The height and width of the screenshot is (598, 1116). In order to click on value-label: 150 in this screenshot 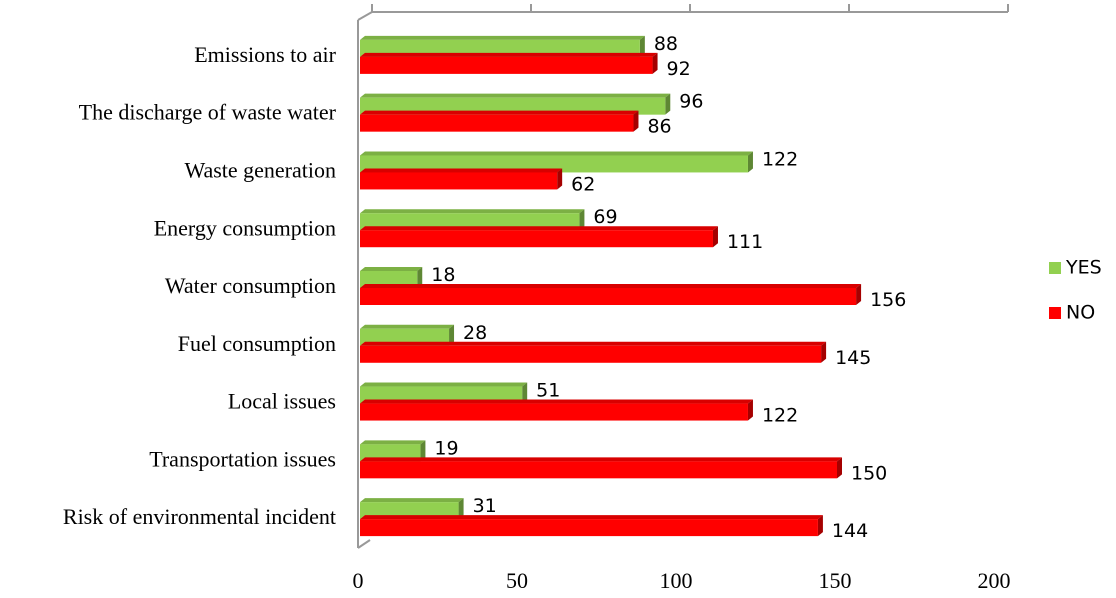, I will do `click(869, 473)`.